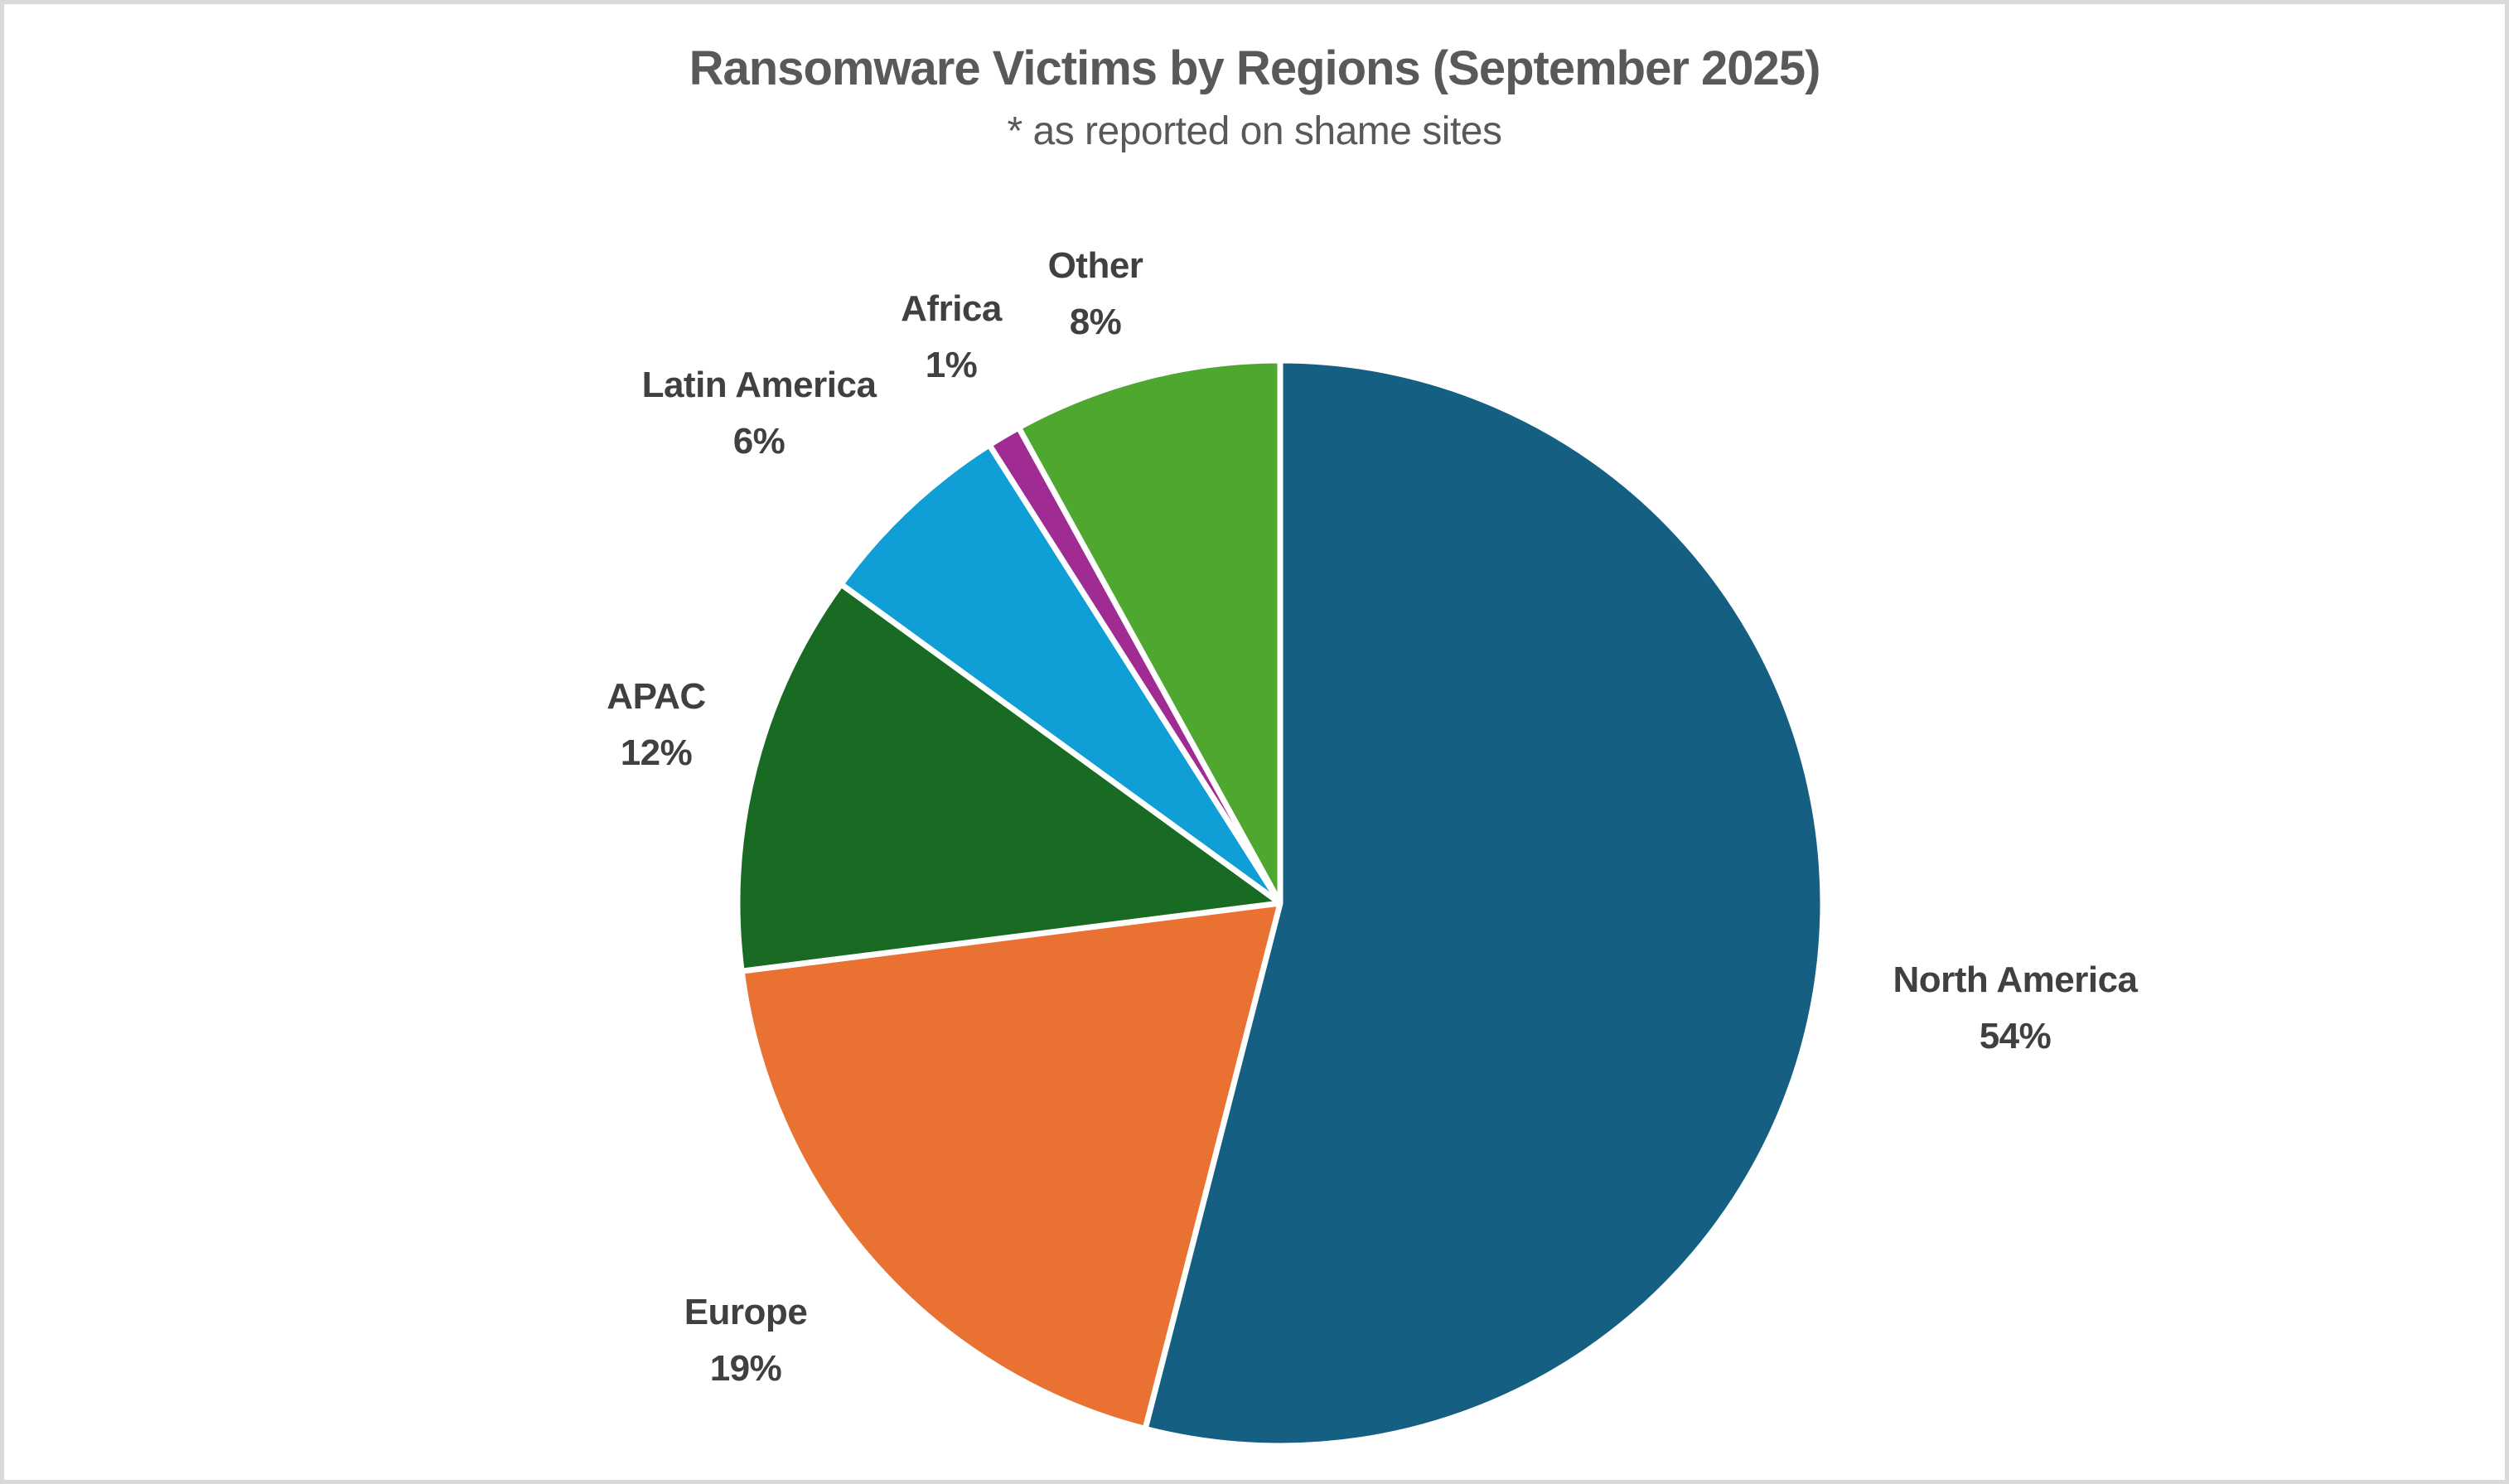  I want to click on slice-name: APAC, so click(656, 696).